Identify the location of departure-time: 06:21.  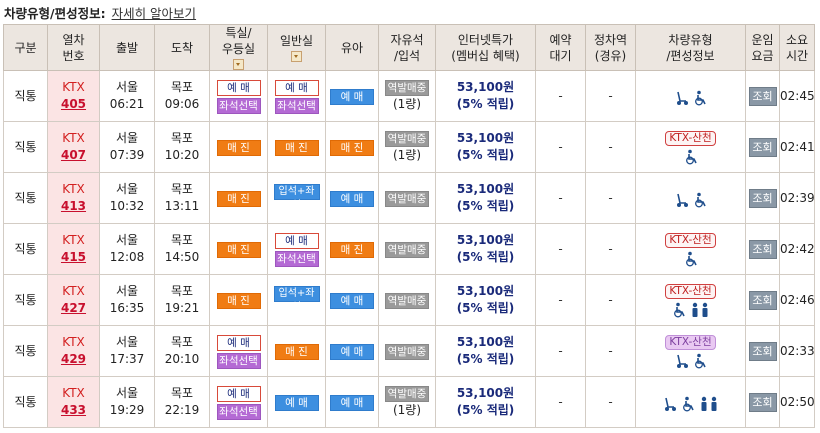
(127, 104).